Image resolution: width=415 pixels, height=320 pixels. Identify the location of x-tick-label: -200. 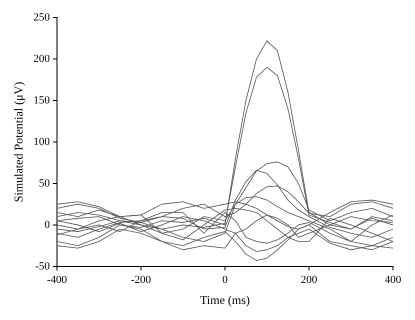
(141, 280).